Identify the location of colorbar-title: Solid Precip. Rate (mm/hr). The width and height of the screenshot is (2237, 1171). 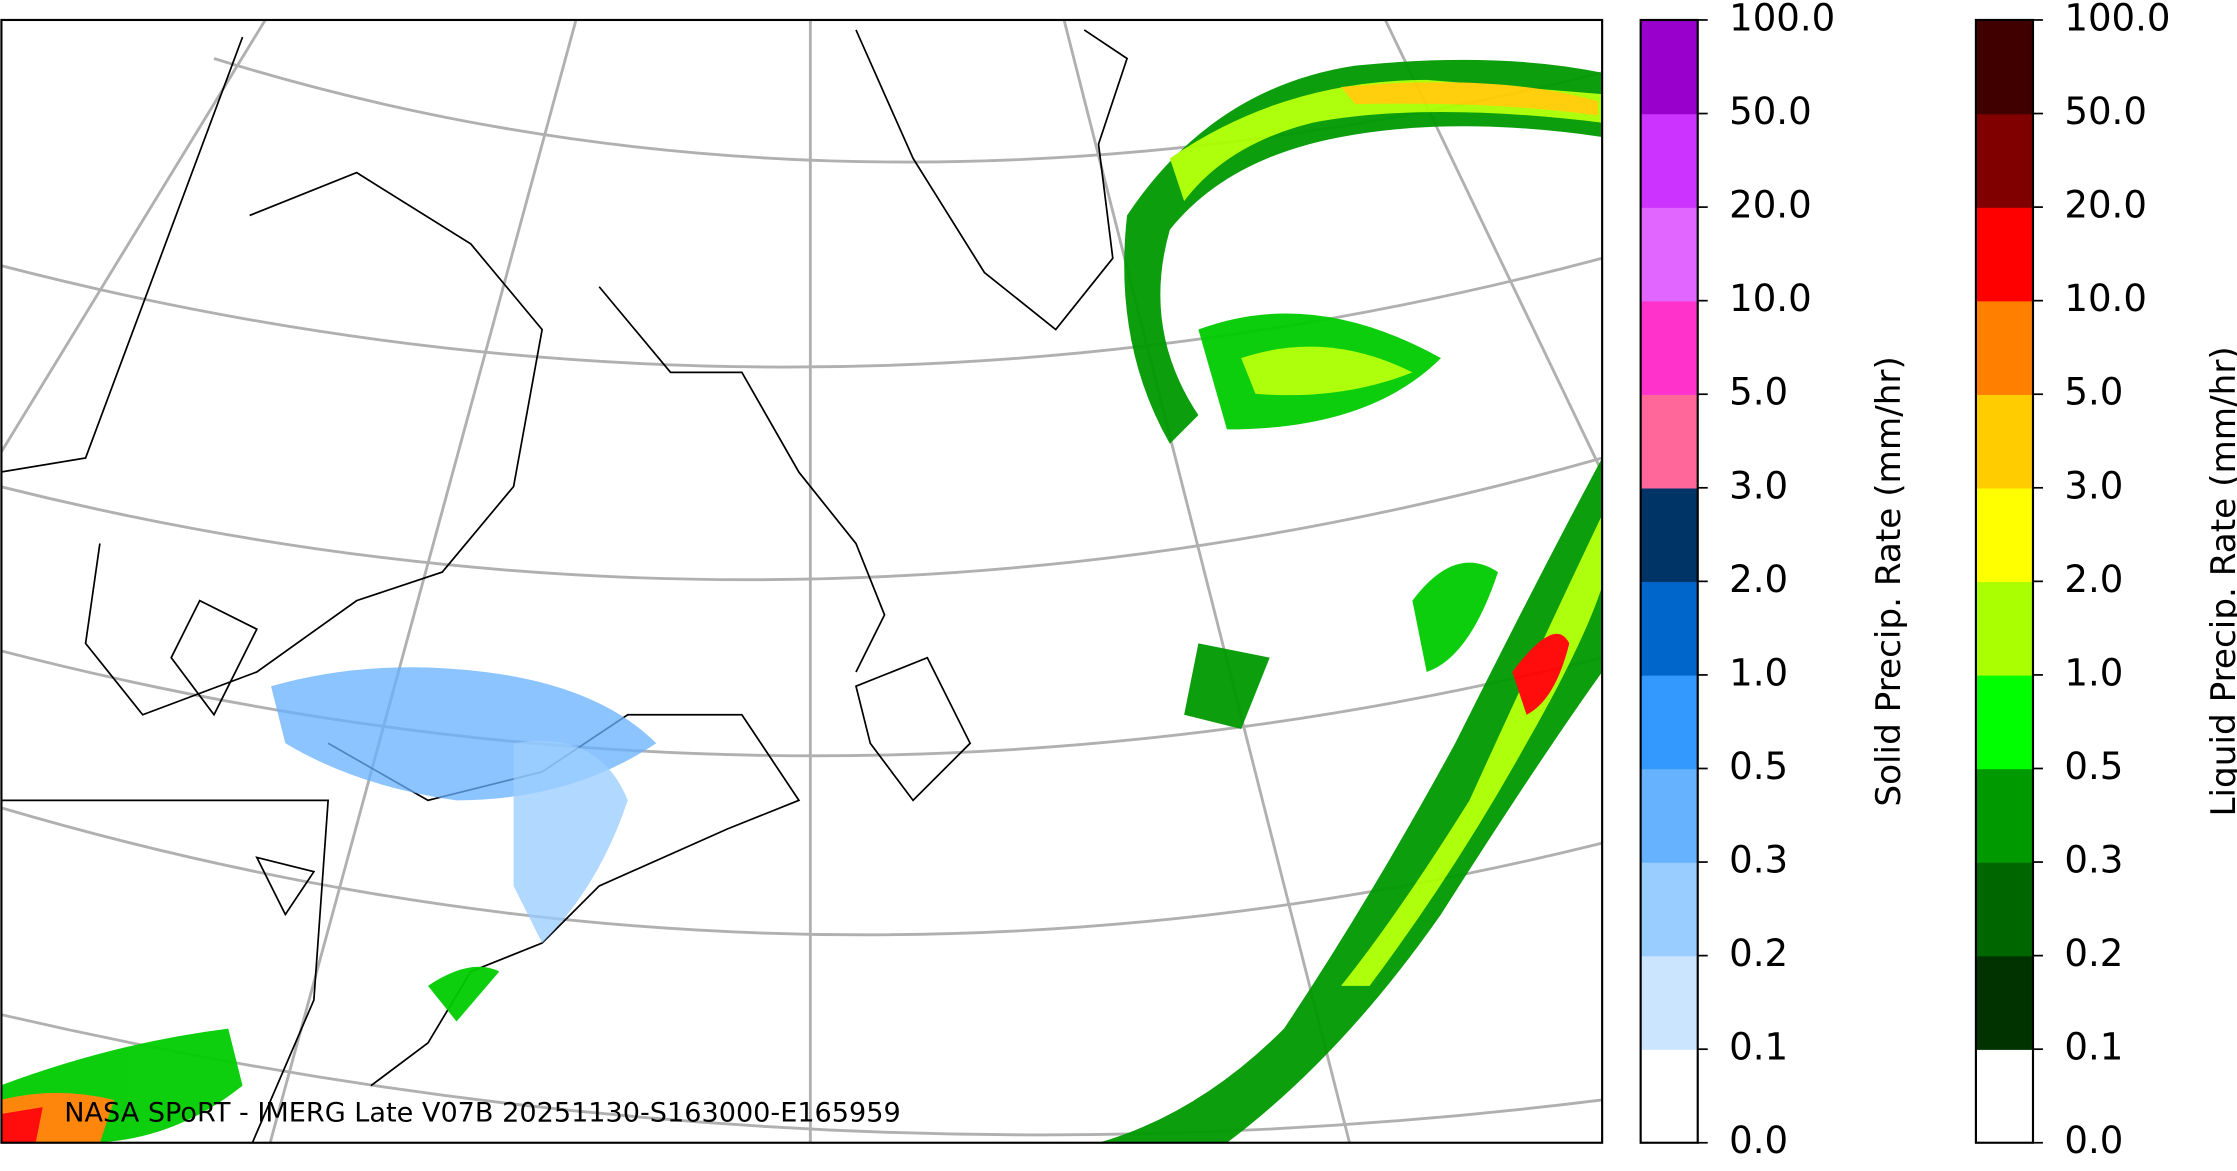
(1889, 581).